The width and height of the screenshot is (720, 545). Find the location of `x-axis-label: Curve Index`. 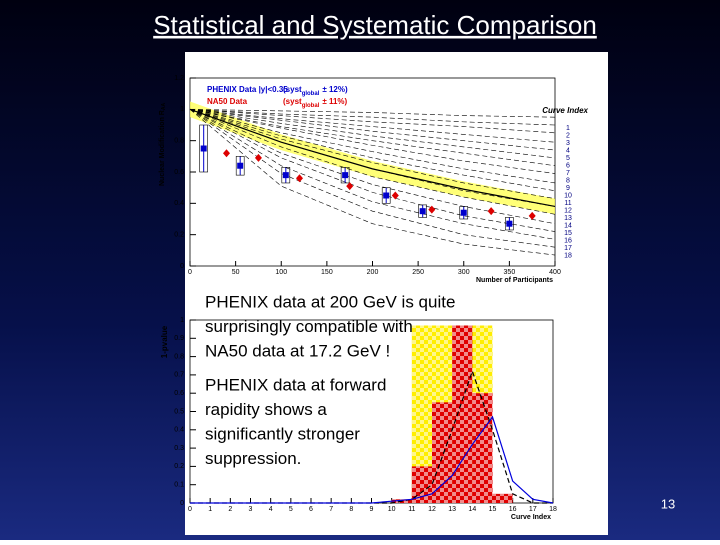

x-axis-label: Curve Index is located at coordinates (531, 517).